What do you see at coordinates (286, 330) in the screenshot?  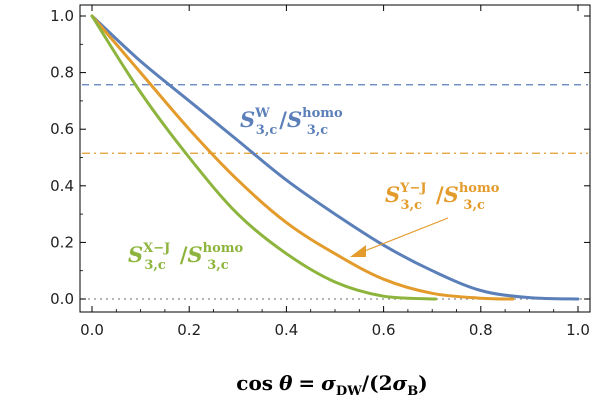 I see `x-tick-label-2: 0.4` at bounding box center [286, 330].